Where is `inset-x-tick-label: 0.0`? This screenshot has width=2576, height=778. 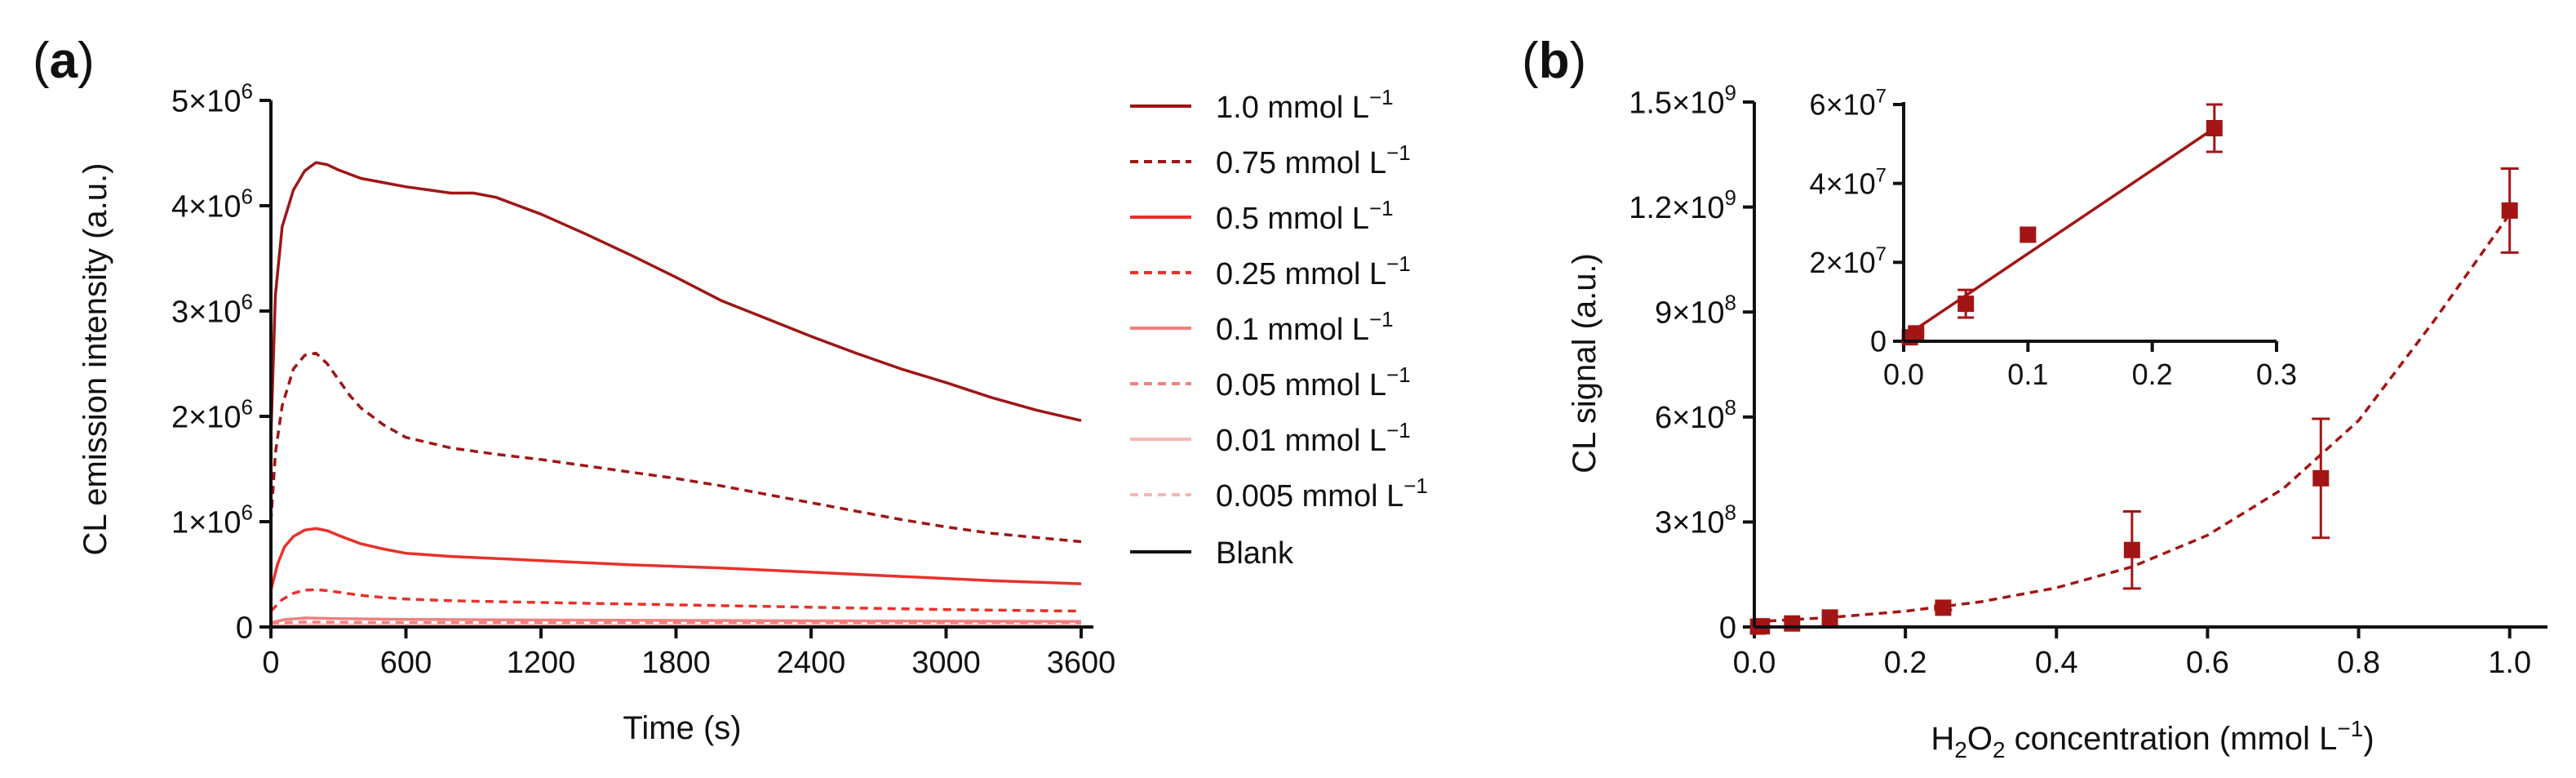 inset-x-tick-label: 0.0 is located at coordinates (1903, 374).